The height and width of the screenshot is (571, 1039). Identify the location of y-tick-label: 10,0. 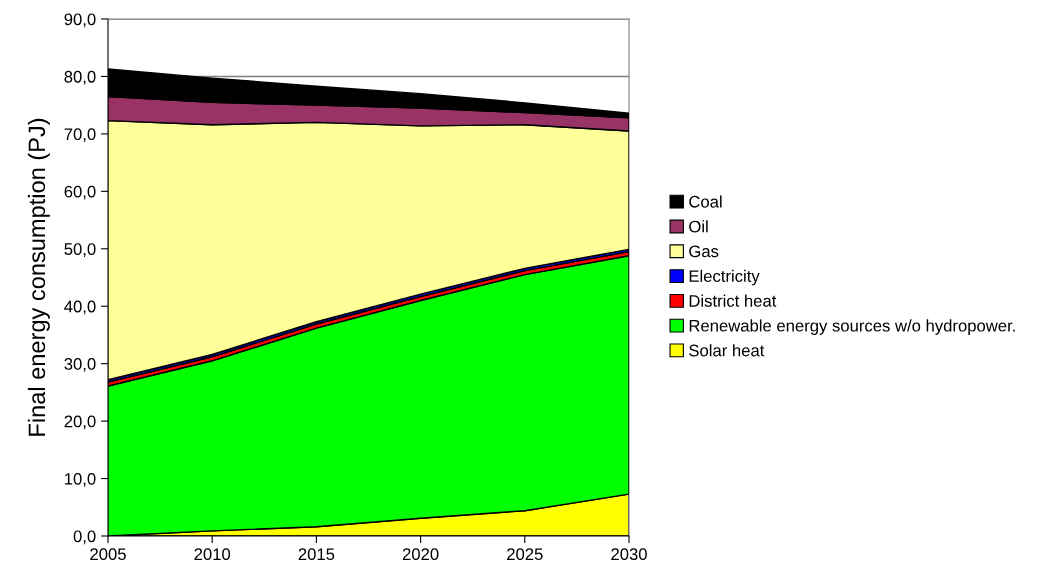
(80, 479).